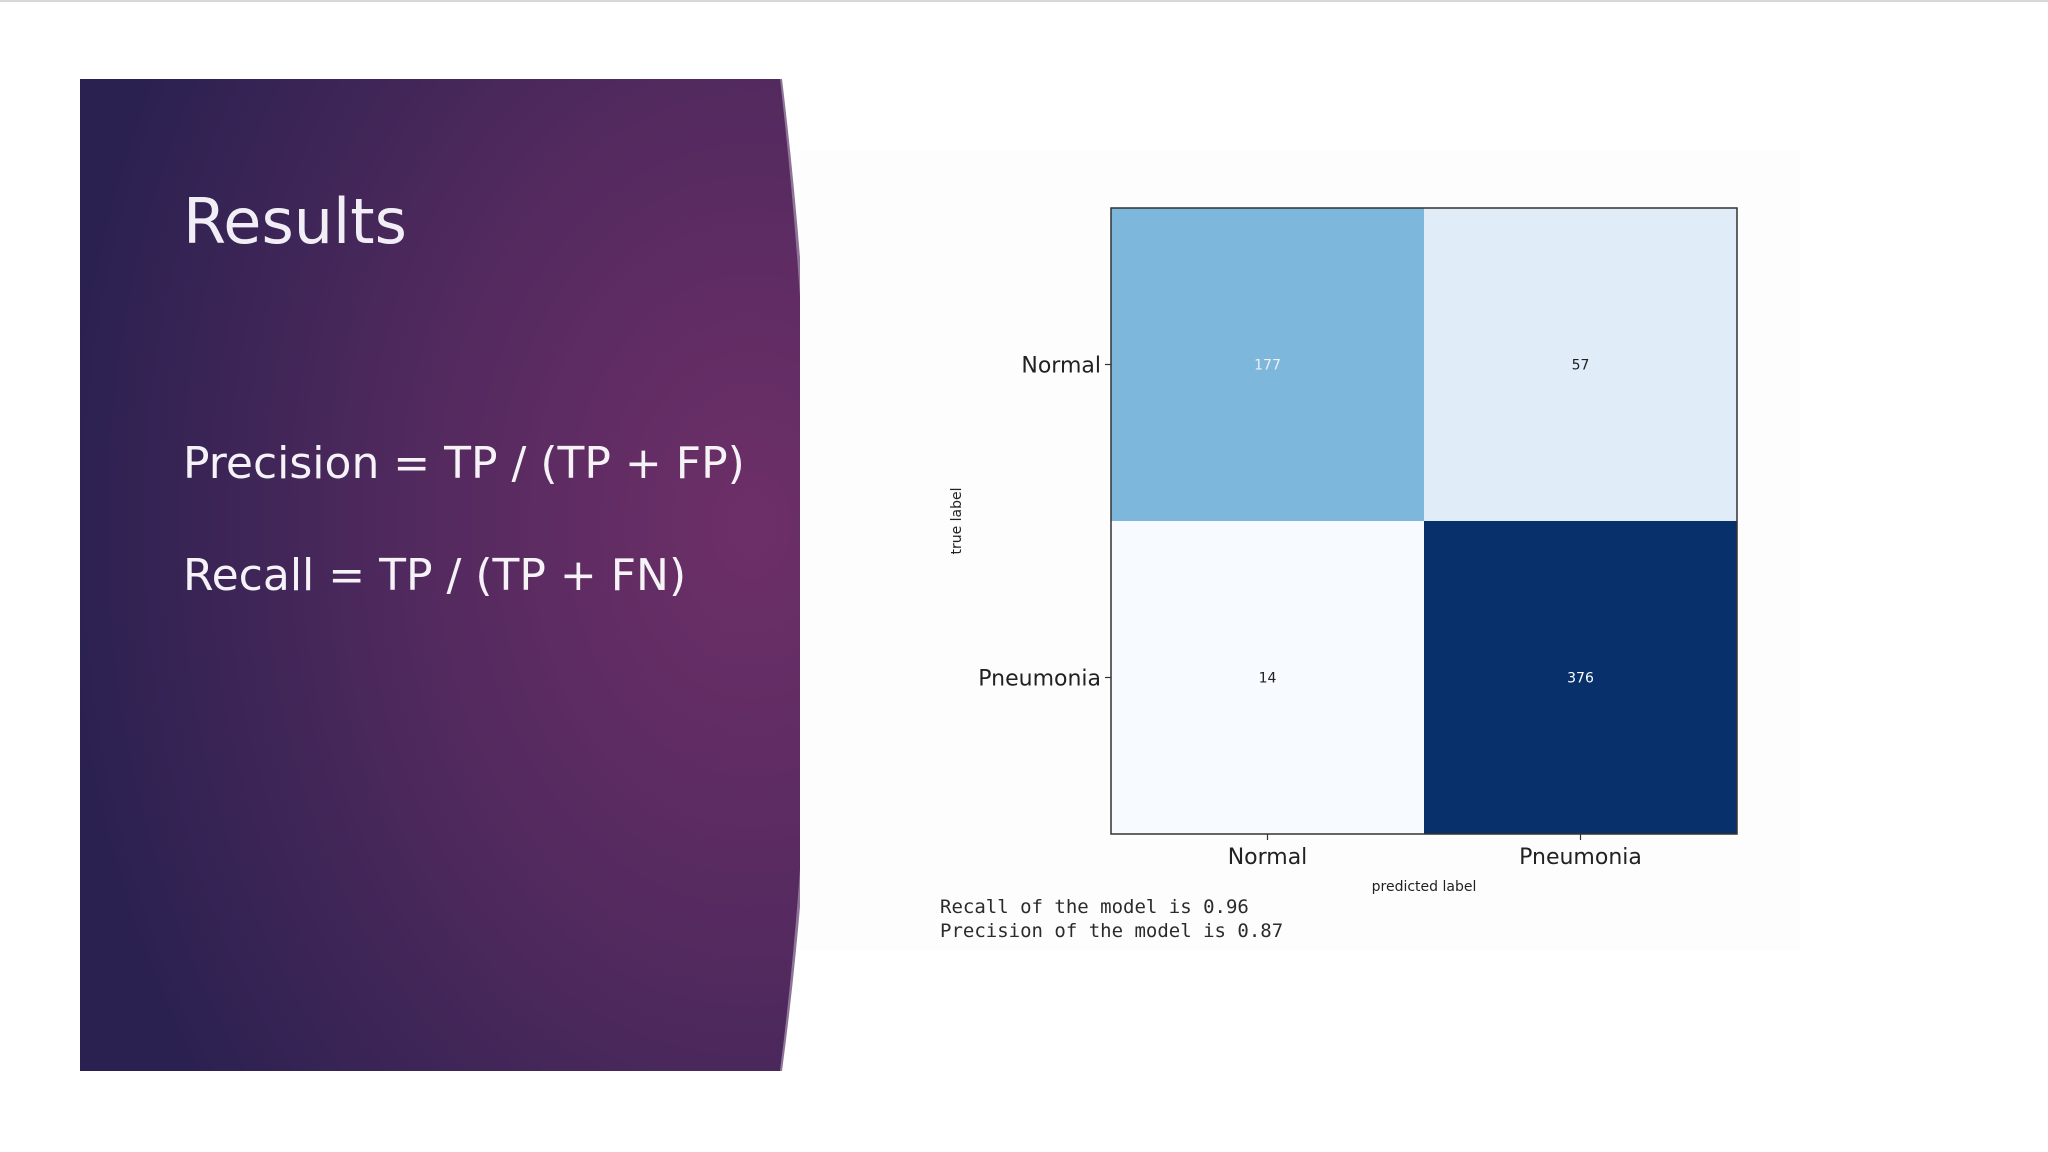  Describe the element at coordinates (435, 575) in the screenshot. I see `recall-formula: Recall = TP / (TP + FN)` at that location.